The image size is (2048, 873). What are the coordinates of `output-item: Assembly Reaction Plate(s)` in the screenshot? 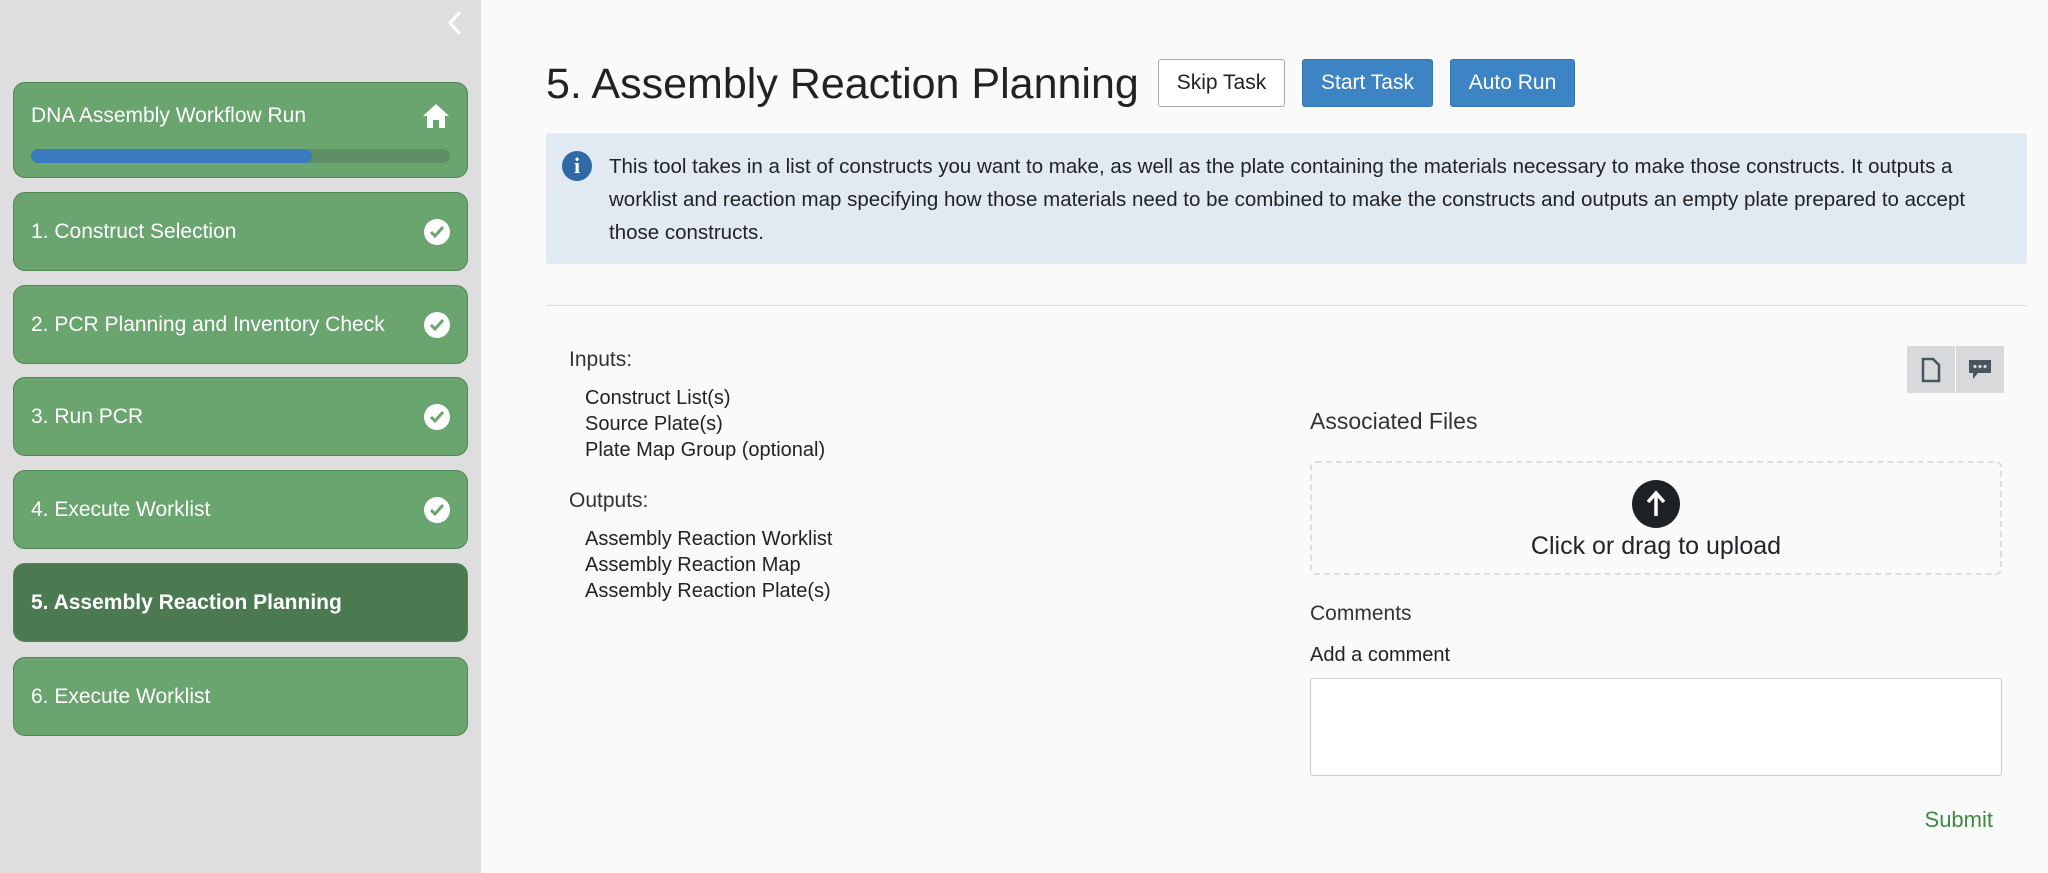 It's located at (708, 591).